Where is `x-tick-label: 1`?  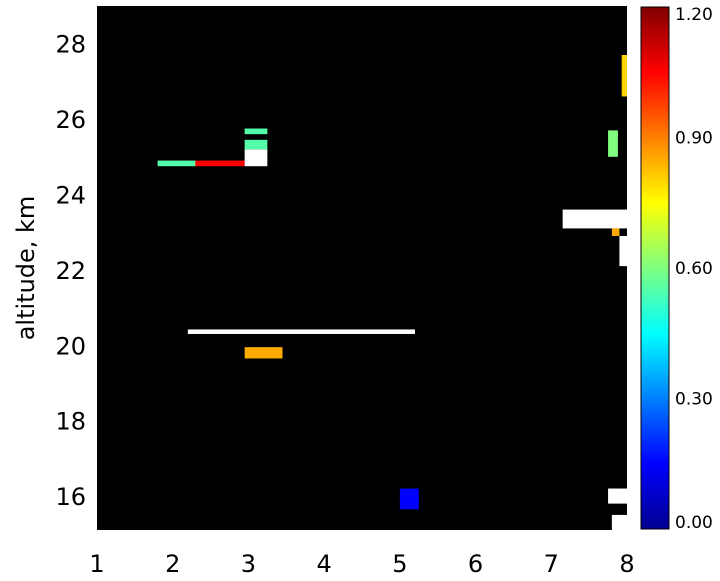 x-tick-label: 1 is located at coordinates (96, 564).